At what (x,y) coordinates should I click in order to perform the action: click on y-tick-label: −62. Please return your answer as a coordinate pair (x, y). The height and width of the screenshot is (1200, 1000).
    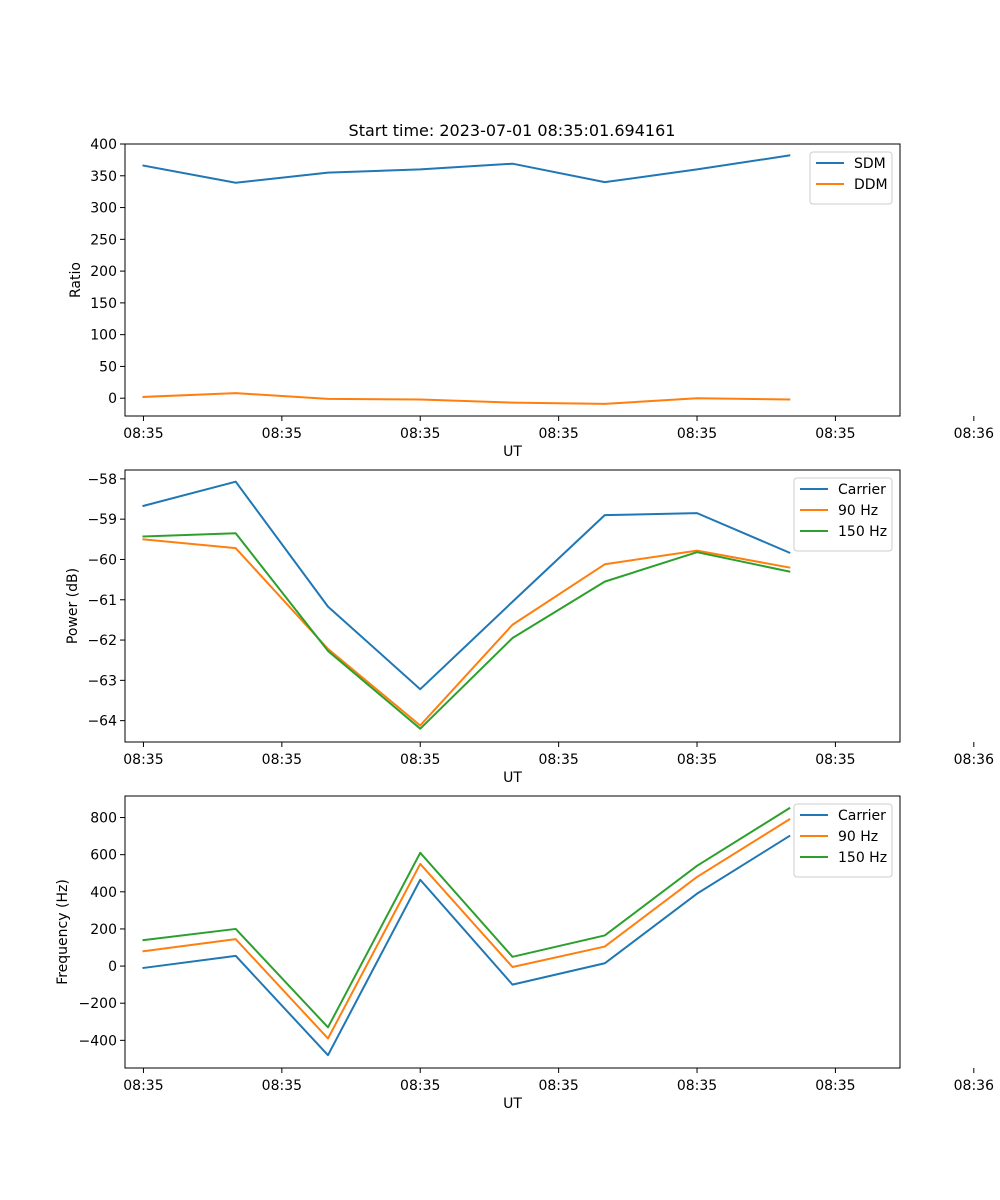
    Looking at the image, I should click on (102, 641).